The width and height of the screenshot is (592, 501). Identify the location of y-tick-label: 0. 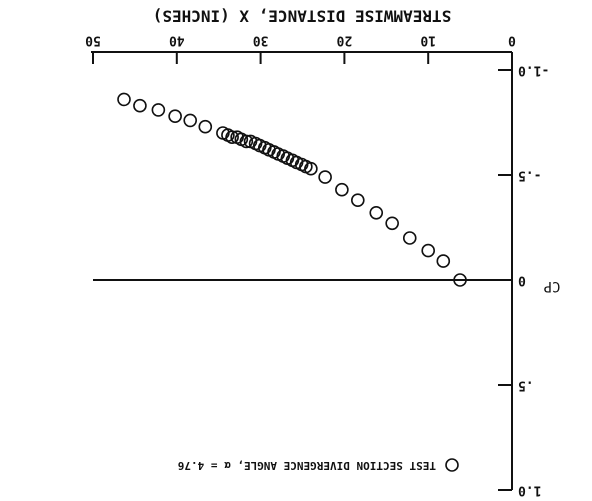
(522, 280).